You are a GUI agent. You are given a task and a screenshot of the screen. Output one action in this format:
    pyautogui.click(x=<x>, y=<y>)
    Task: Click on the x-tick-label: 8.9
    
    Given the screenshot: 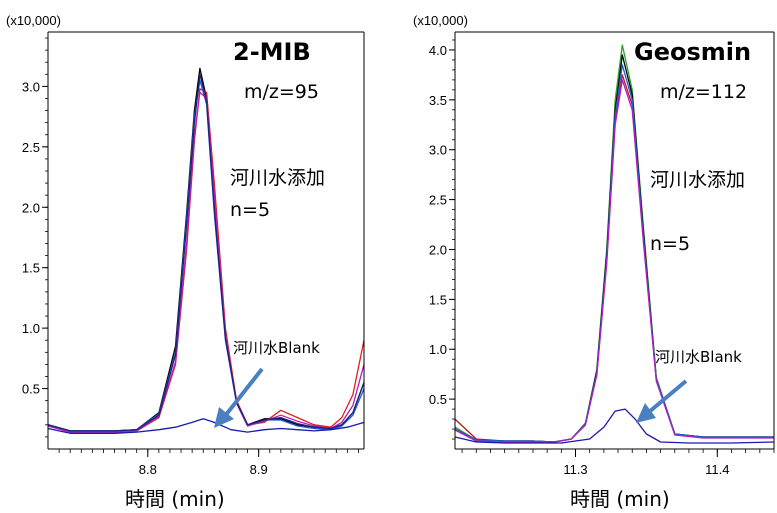 What is the action you would take?
    pyautogui.click(x=259, y=469)
    